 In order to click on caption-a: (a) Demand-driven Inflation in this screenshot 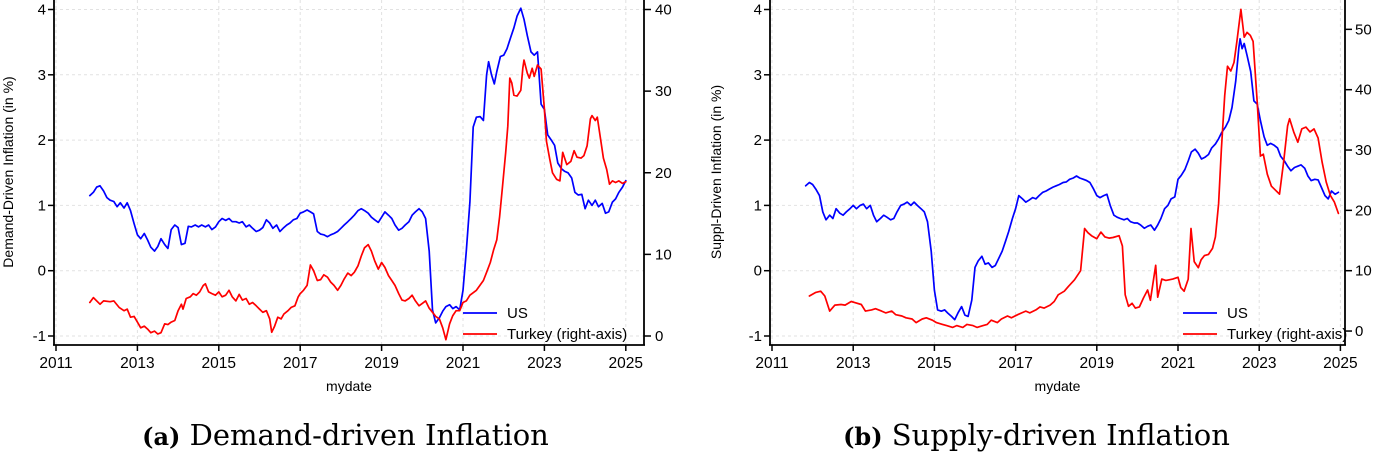, I will do `click(345, 435)`.